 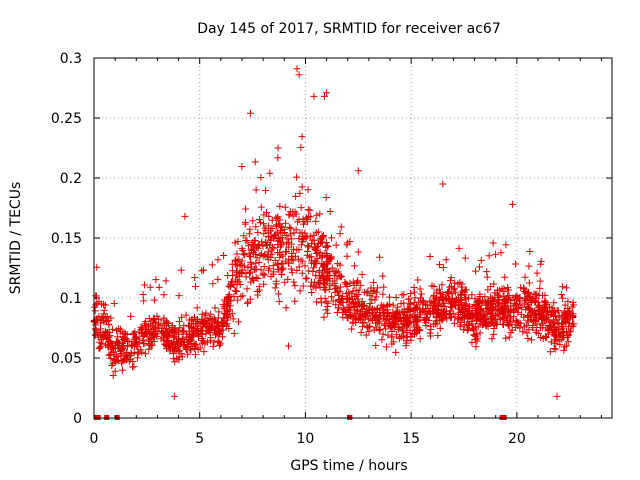 I want to click on x-tick-label: 15, so click(x=411, y=439).